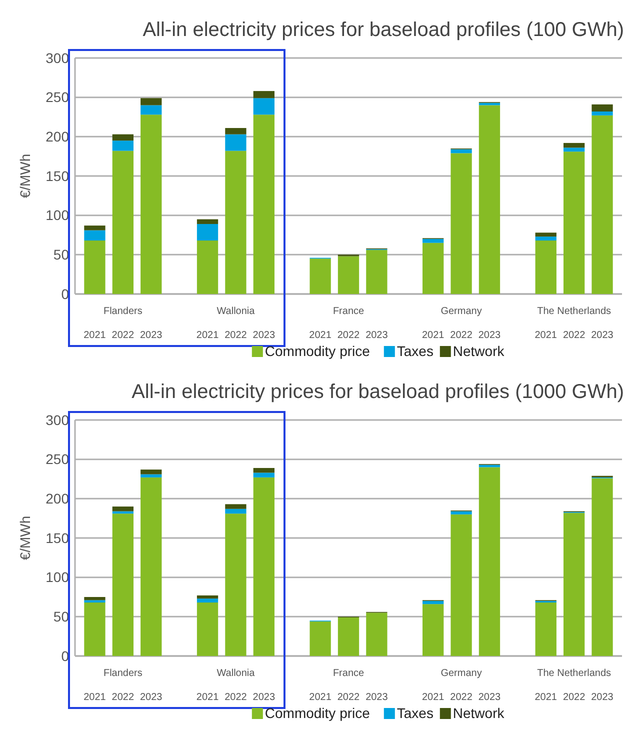 The height and width of the screenshot is (736, 636). Describe the element at coordinates (383, 30) in the screenshot. I see `chart-title: All-in electricity prices for baseload profiles (100 GWh)` at that location.